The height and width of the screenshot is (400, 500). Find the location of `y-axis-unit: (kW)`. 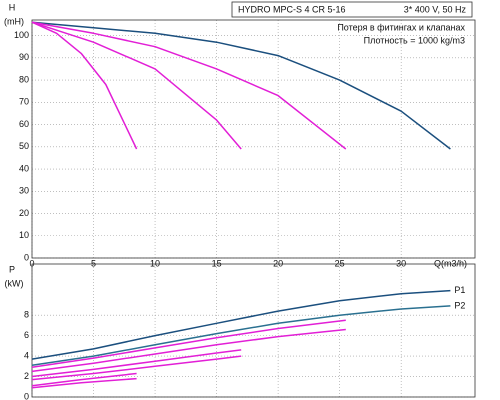

y-axis-unit: (kW) is located at coordinates (14, 283).